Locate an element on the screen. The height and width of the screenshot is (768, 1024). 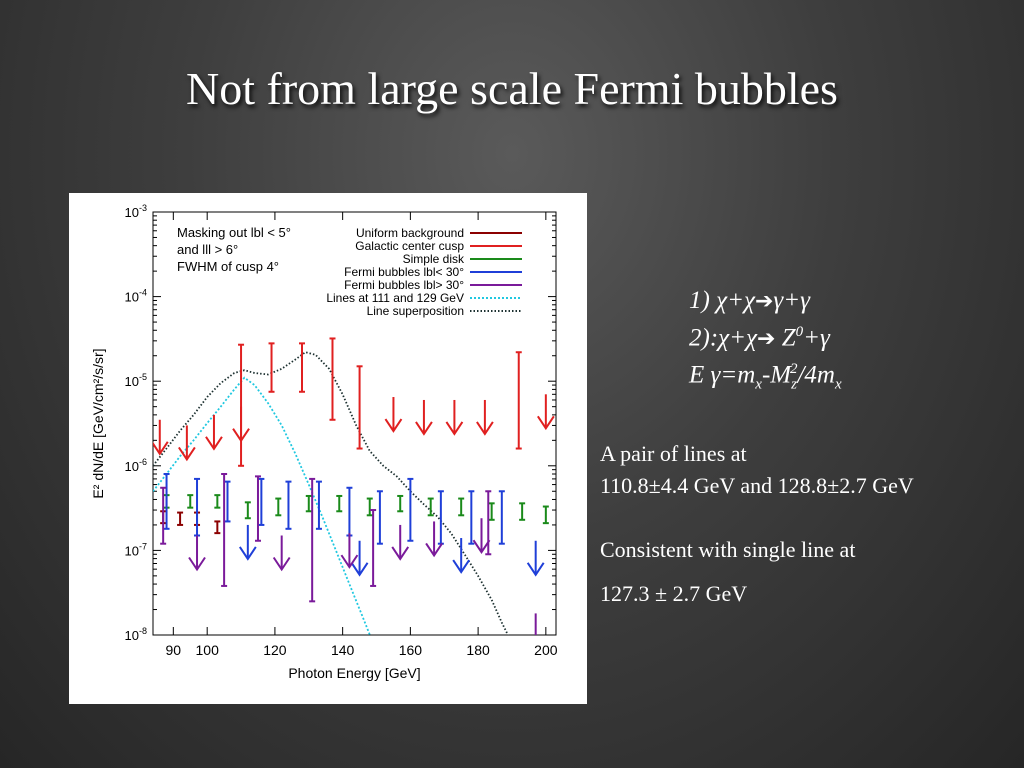
x-tick-label: 160 is located at coordinates (411, 650).